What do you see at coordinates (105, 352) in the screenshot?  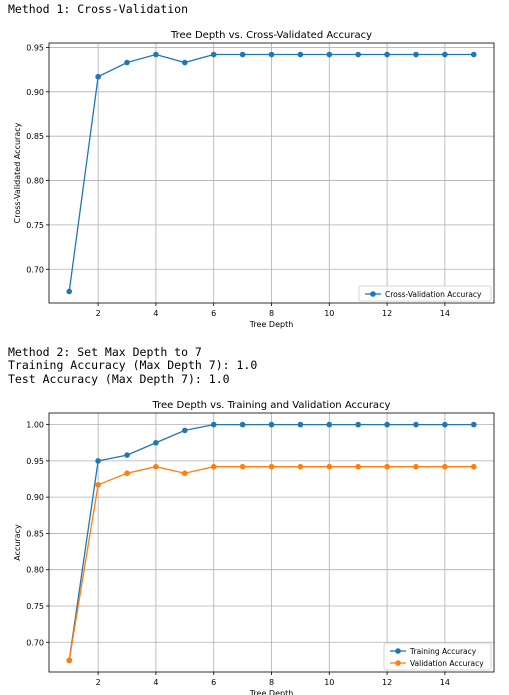 I see `method2-heading: Method 2: Set Max Depth to 7` at bounding box center [105, 352].